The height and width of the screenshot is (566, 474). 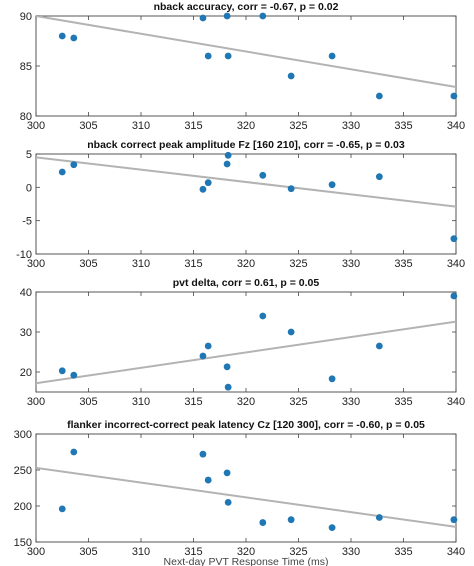 What do you see at coordinates (36, 126) in the screenshot?
I see `panel-1-xtick-label: 300` at bounding box center [36, 126].